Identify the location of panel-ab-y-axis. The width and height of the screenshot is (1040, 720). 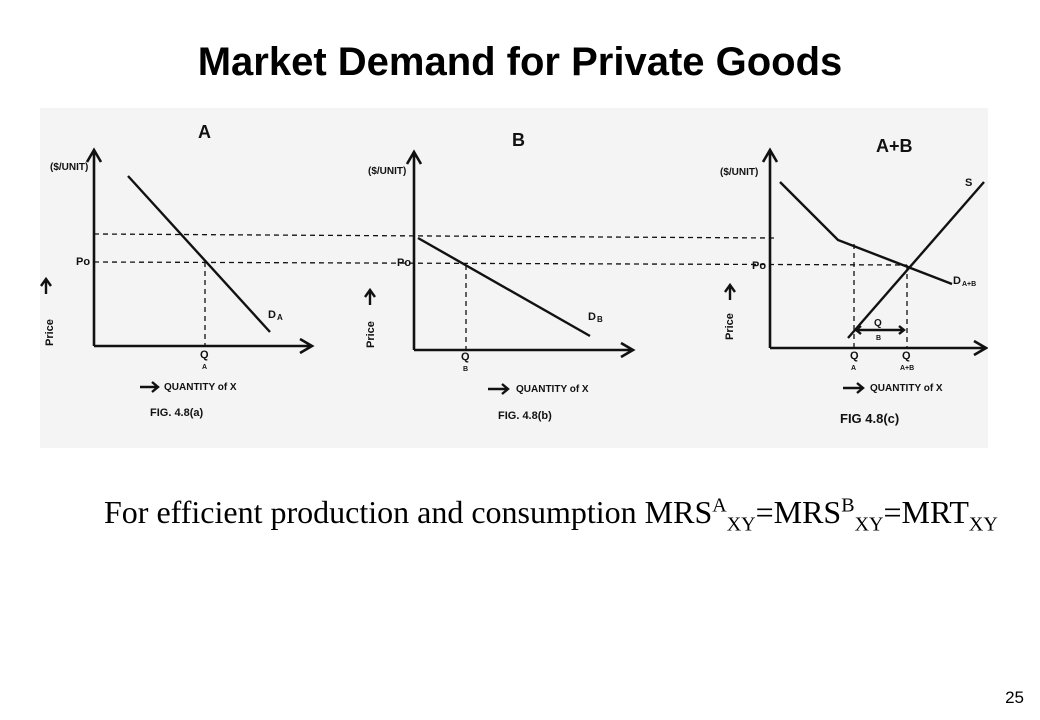
(770, 247).